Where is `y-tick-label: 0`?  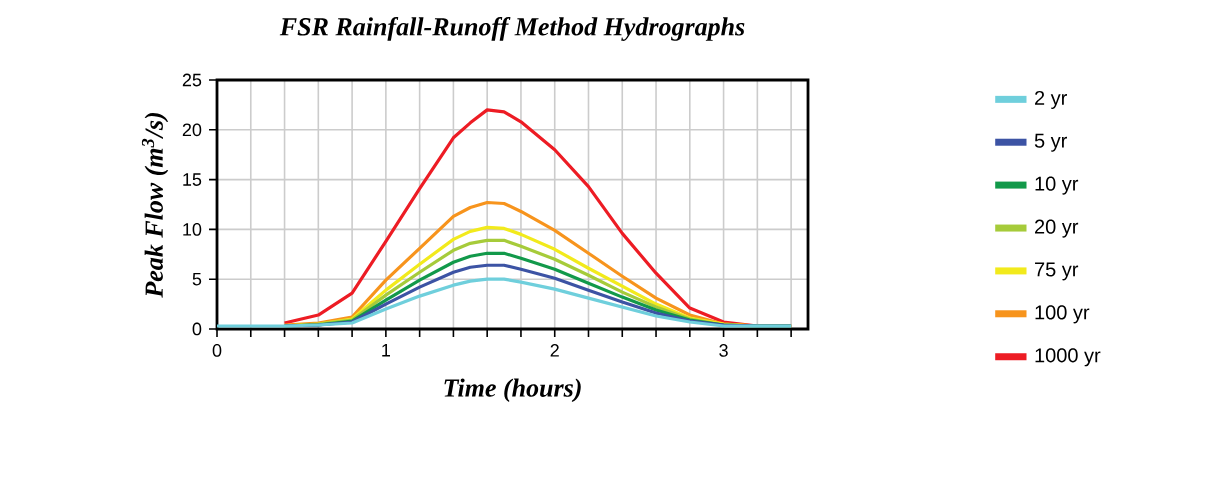
y-tick-label: 0 is located at coordinates (197, 329).